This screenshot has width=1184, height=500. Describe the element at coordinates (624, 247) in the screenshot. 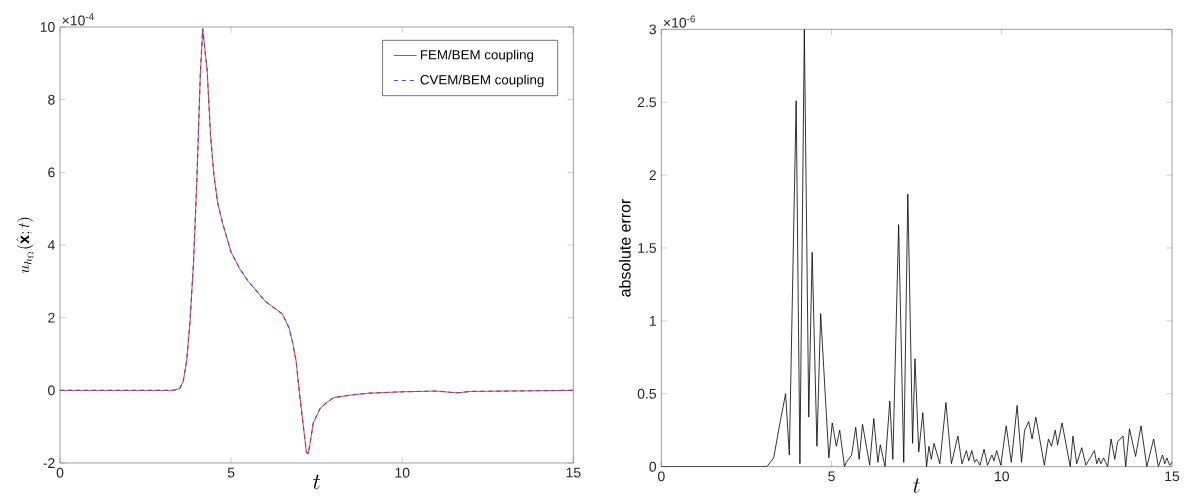

I see `y-axis-title: absolute error` at that location.